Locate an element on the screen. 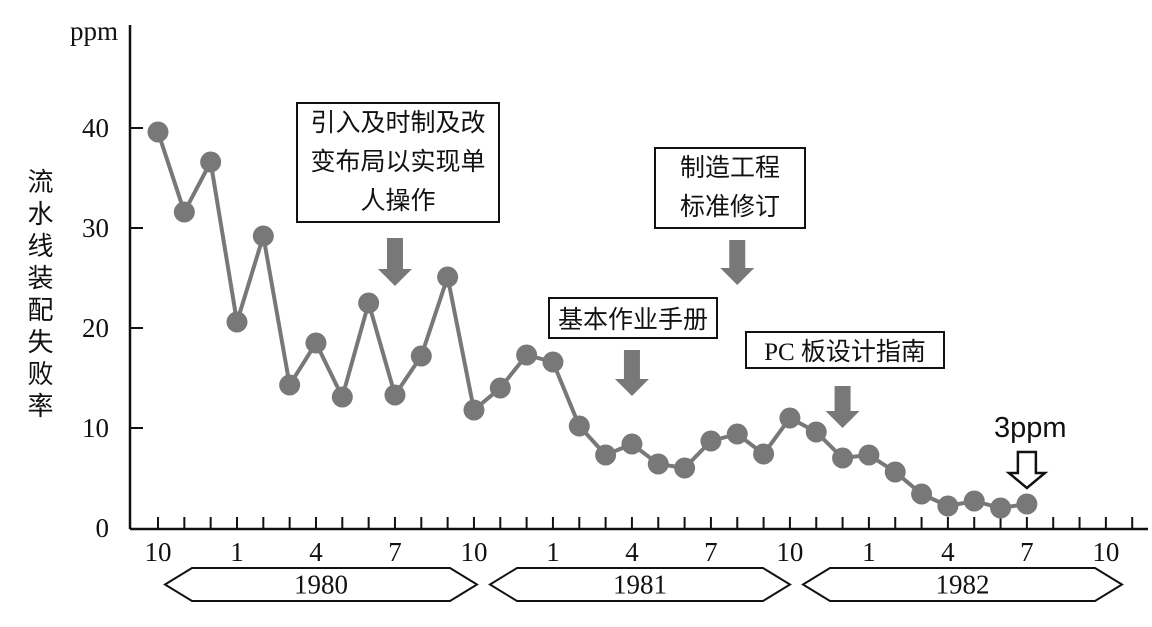 This screenshot has width=1152, height=627. y-axis-tick-label: 30 is located at coordinates (95, 228).